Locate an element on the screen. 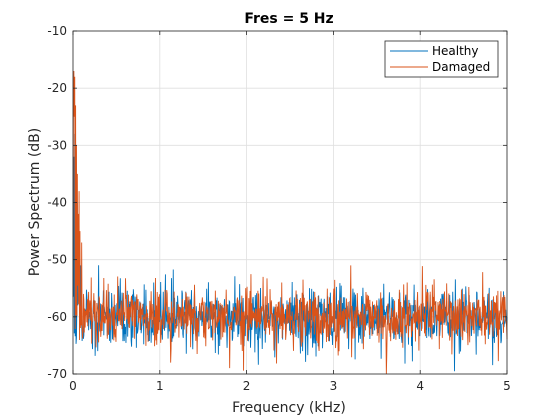 The image size is (560, 420). x-tick-label: 0 is located at coordinates (73, 386).